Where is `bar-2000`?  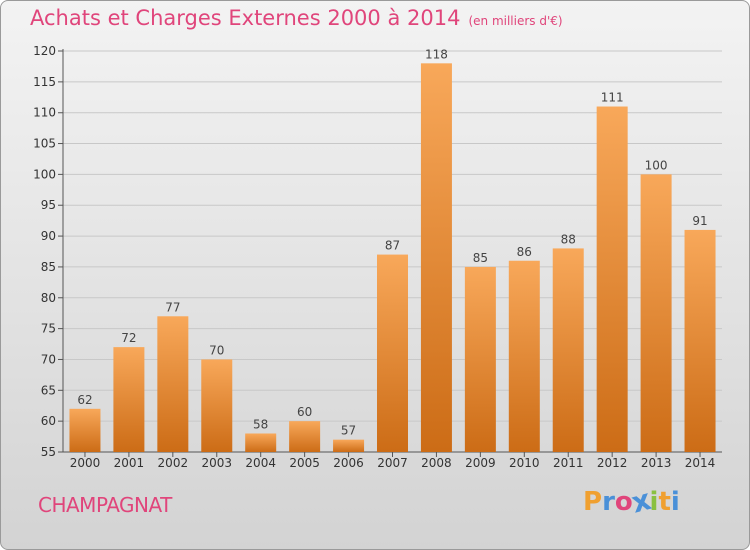
bar-2000 is located at coordinates (85, 430).